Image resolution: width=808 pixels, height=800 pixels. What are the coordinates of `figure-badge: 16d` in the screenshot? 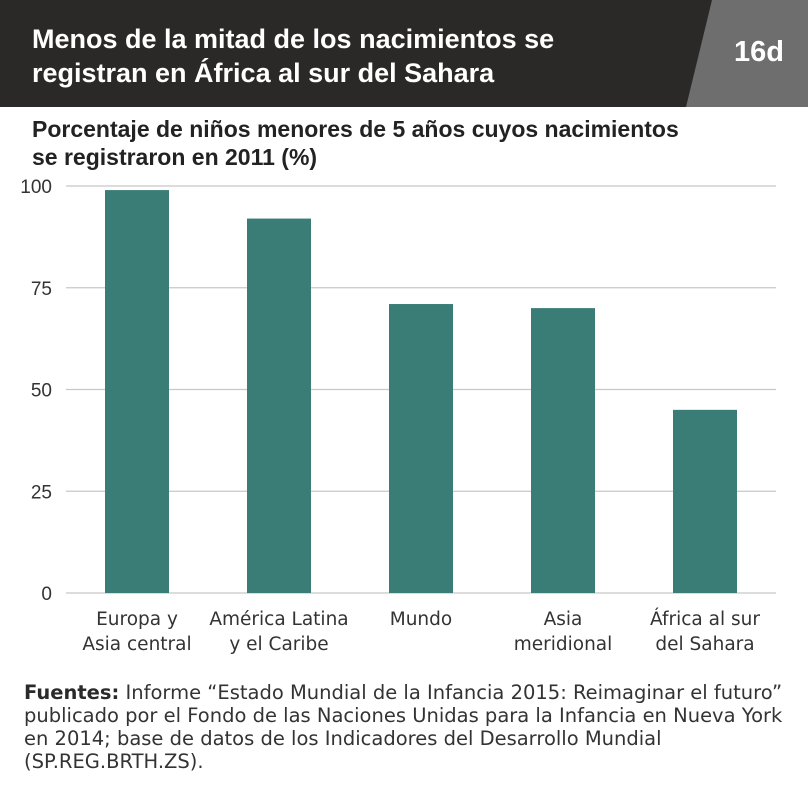 It's located at (747, 53).